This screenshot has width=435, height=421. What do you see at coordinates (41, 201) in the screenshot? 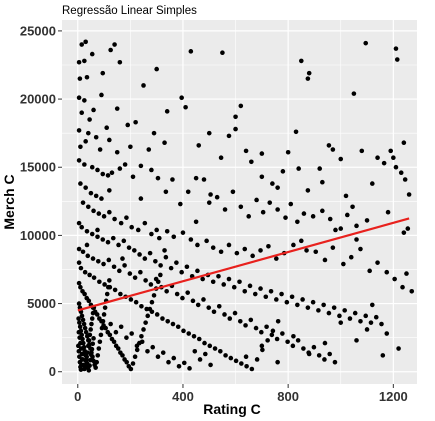
I see `y-axis-ticks: 0 5000 10000 15000 20000 25000` at bounding box center [41, 201].